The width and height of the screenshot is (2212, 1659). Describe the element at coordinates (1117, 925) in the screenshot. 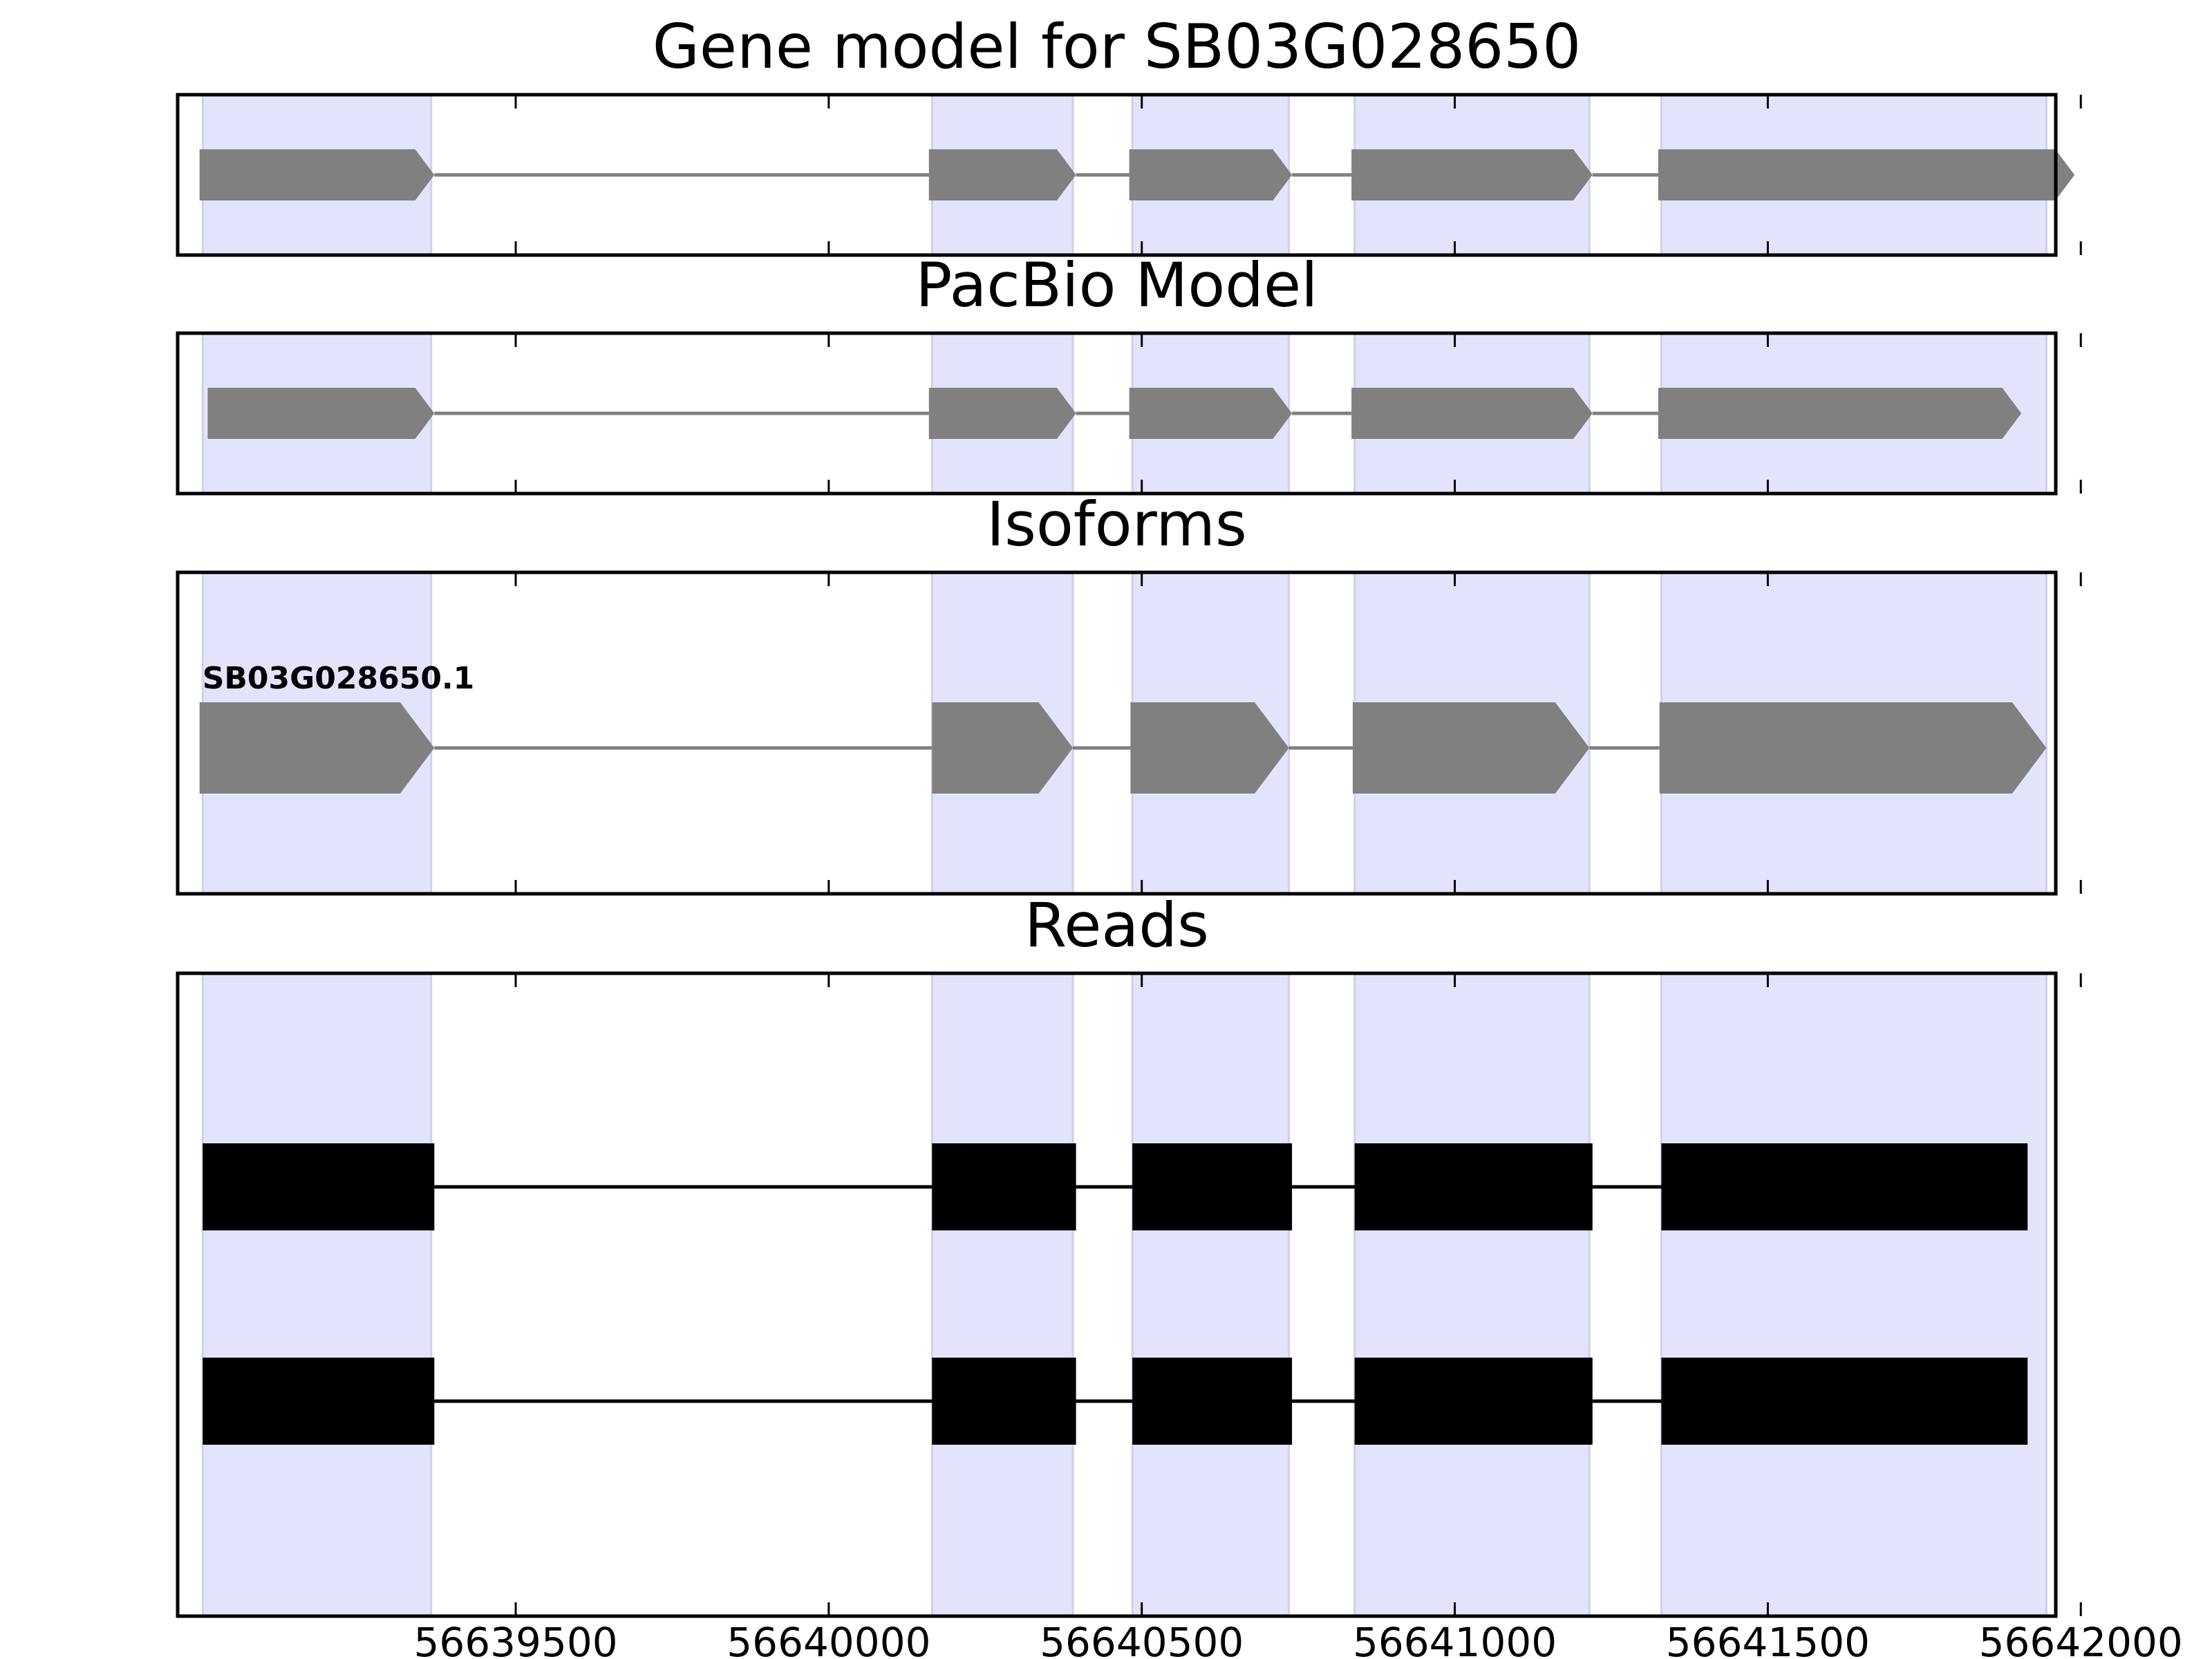

I see `panel-title: Reads` at that location.